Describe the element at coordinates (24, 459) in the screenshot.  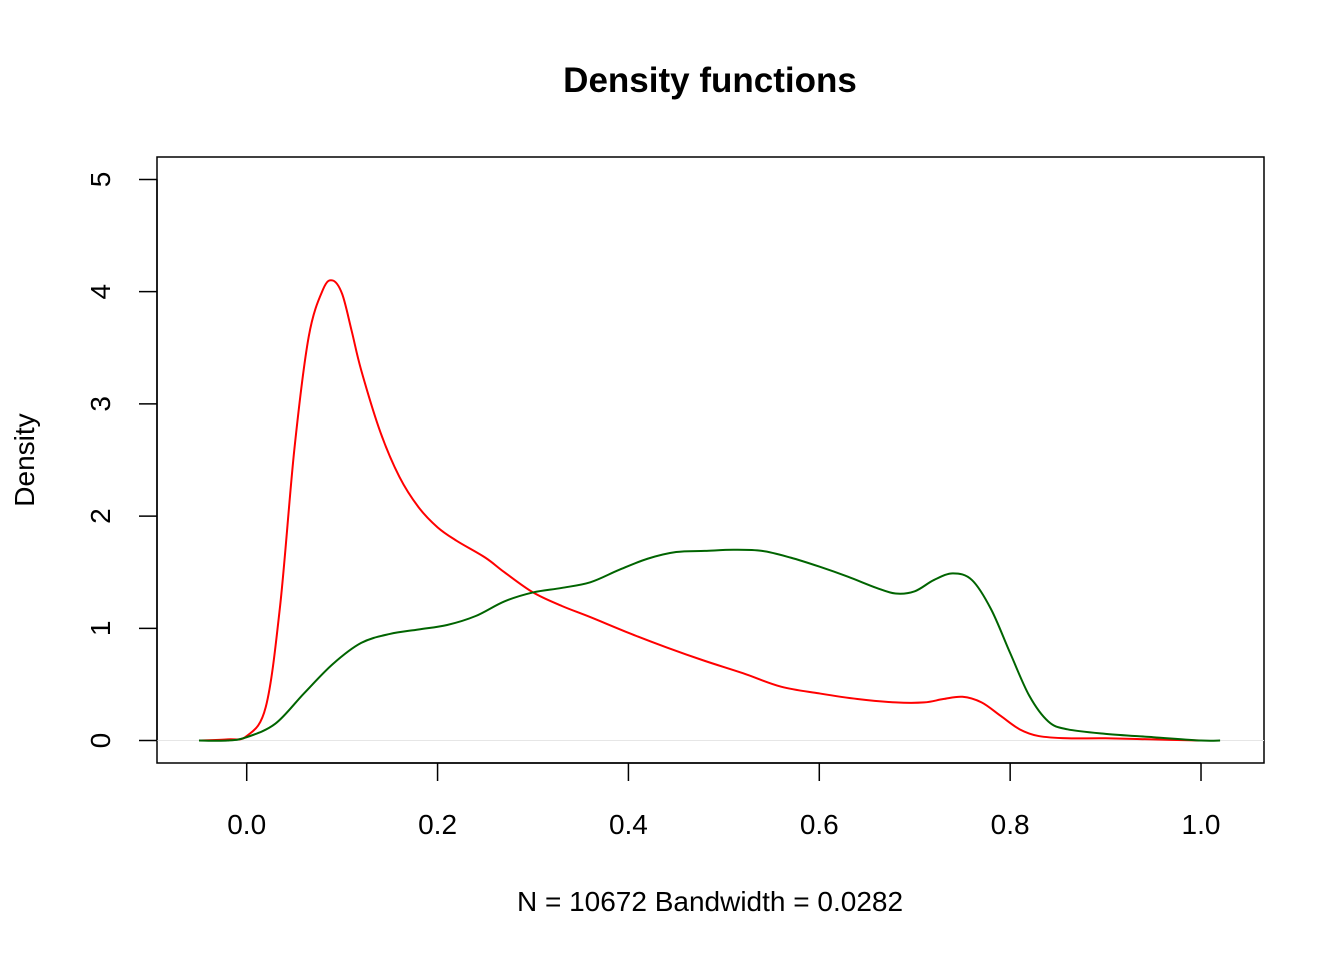
I see `y-axis-label: Density` at that location.